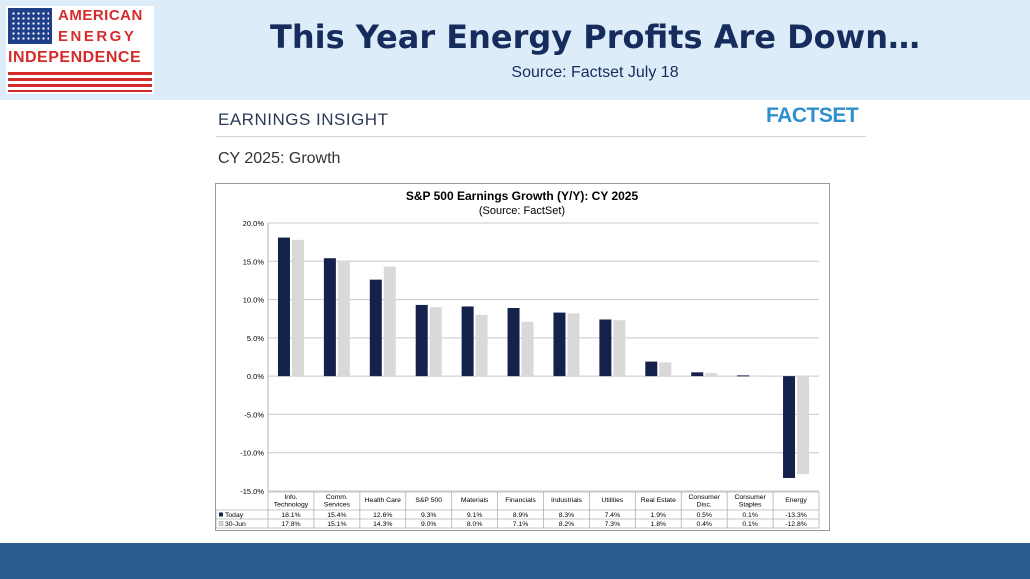 Image resolution: width=1030 pixels, height=579 pixels. I want to click on data-label: 0.4%, so click(704, 524).